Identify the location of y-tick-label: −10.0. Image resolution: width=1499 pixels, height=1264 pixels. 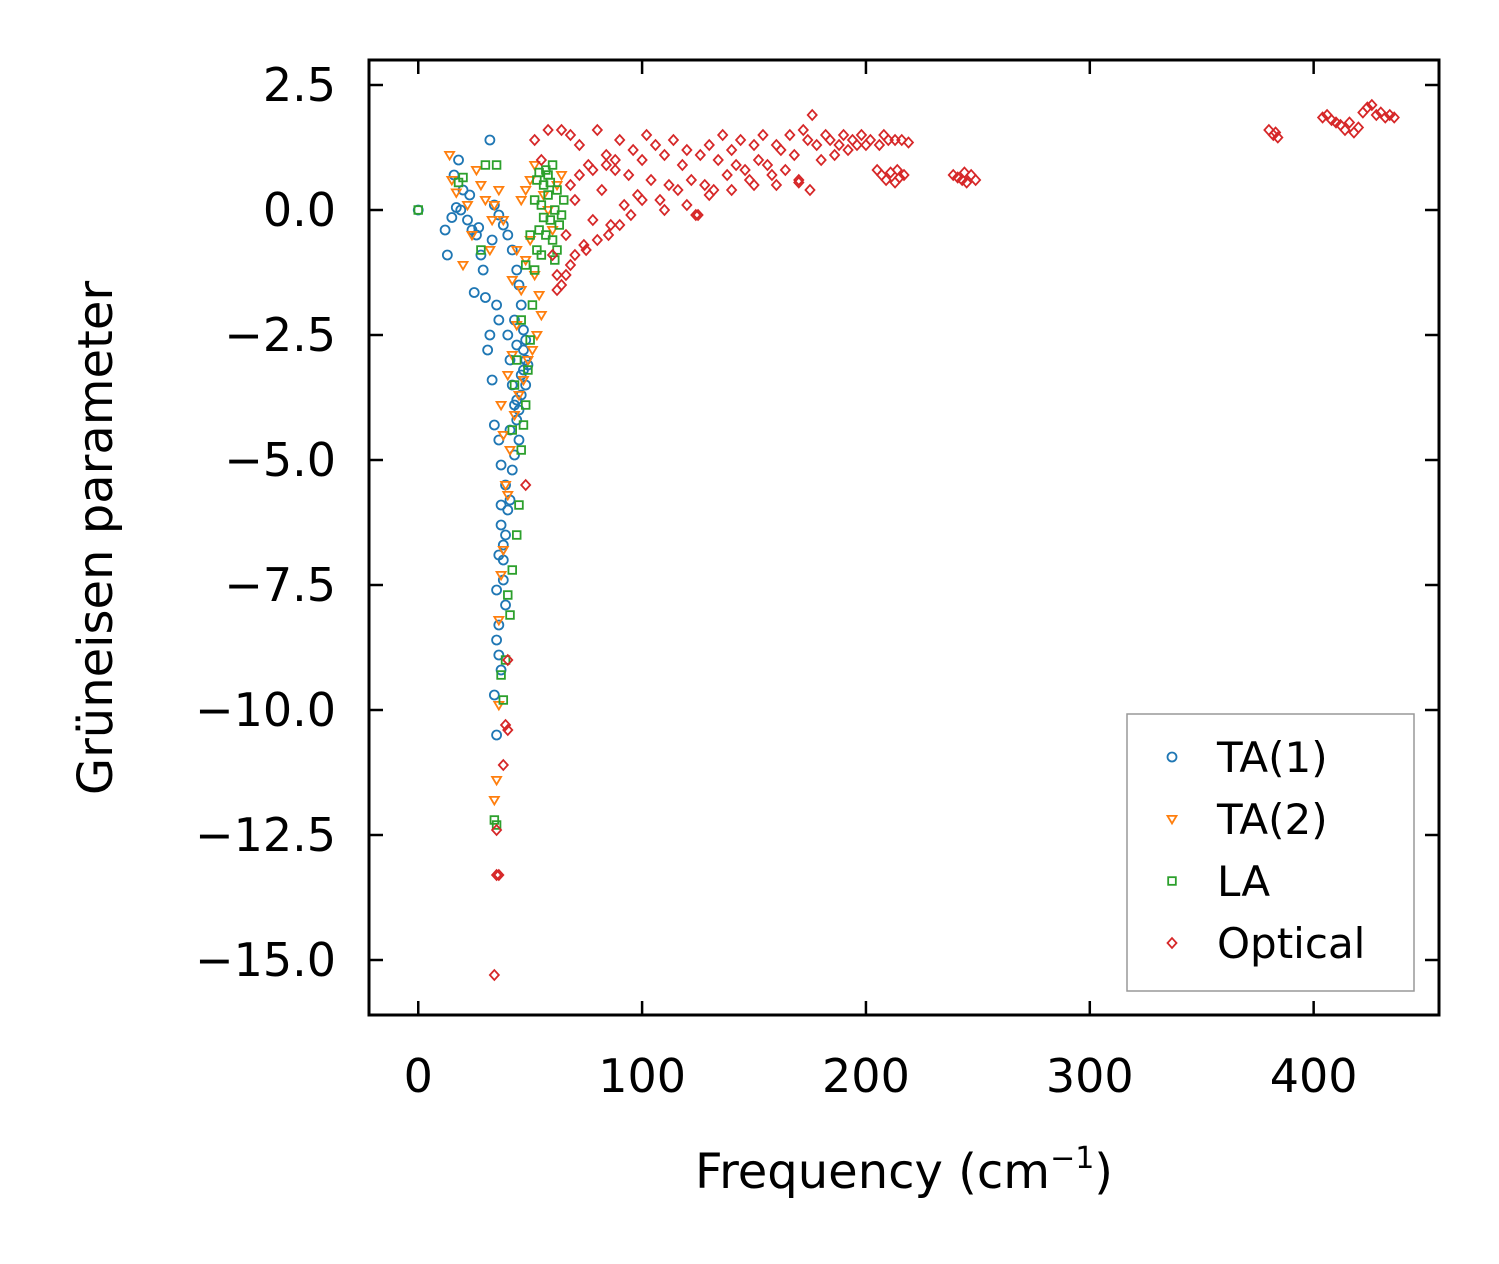
(265, 710).